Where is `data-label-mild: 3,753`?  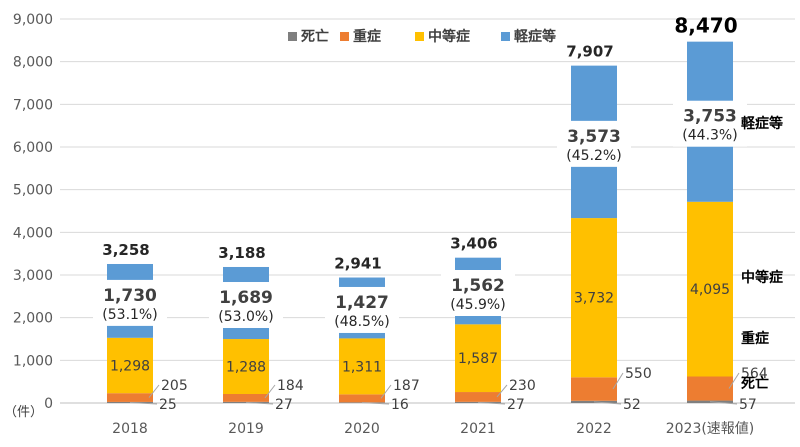 data-label-mild: 3,753 is located at coordinates (710, 117).